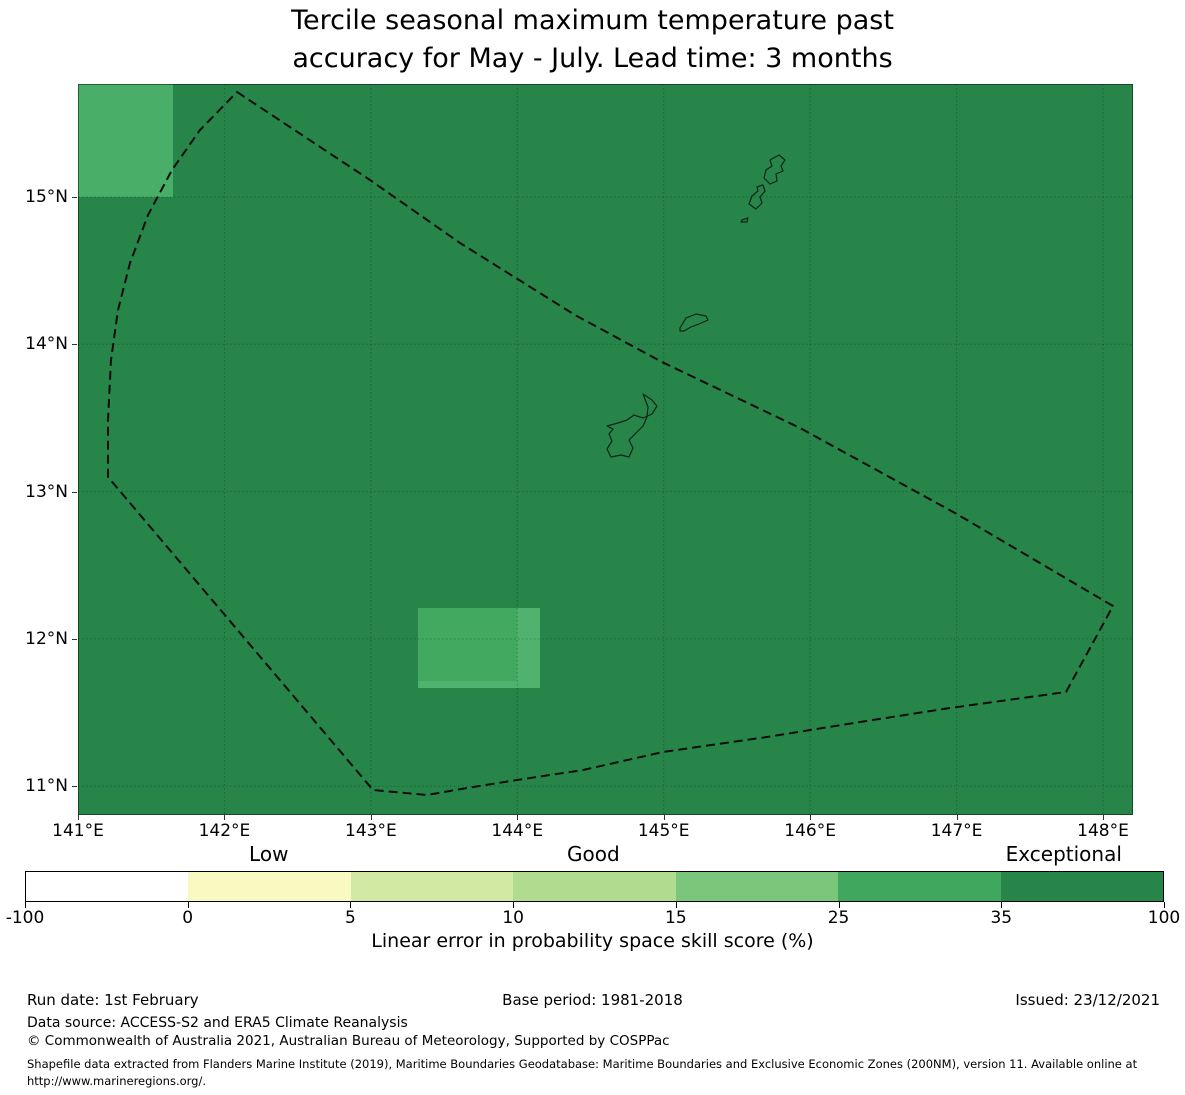 This screenshot has width=1185, height=1095. I want to click on island-outline-aguijan, so click(744, 220).